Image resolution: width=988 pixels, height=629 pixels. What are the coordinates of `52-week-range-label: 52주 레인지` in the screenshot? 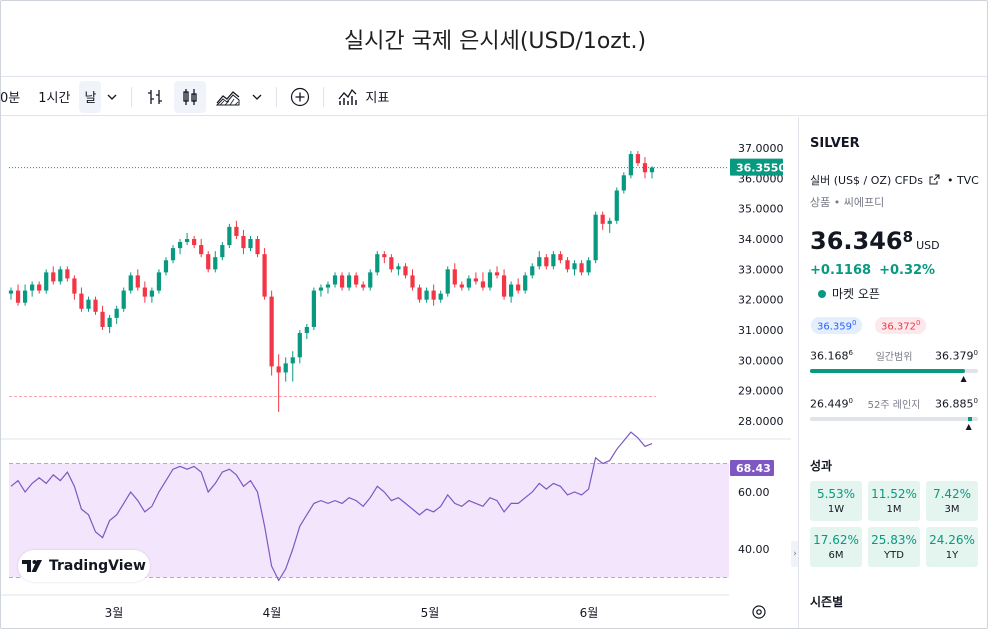 It's located at (894, 405).